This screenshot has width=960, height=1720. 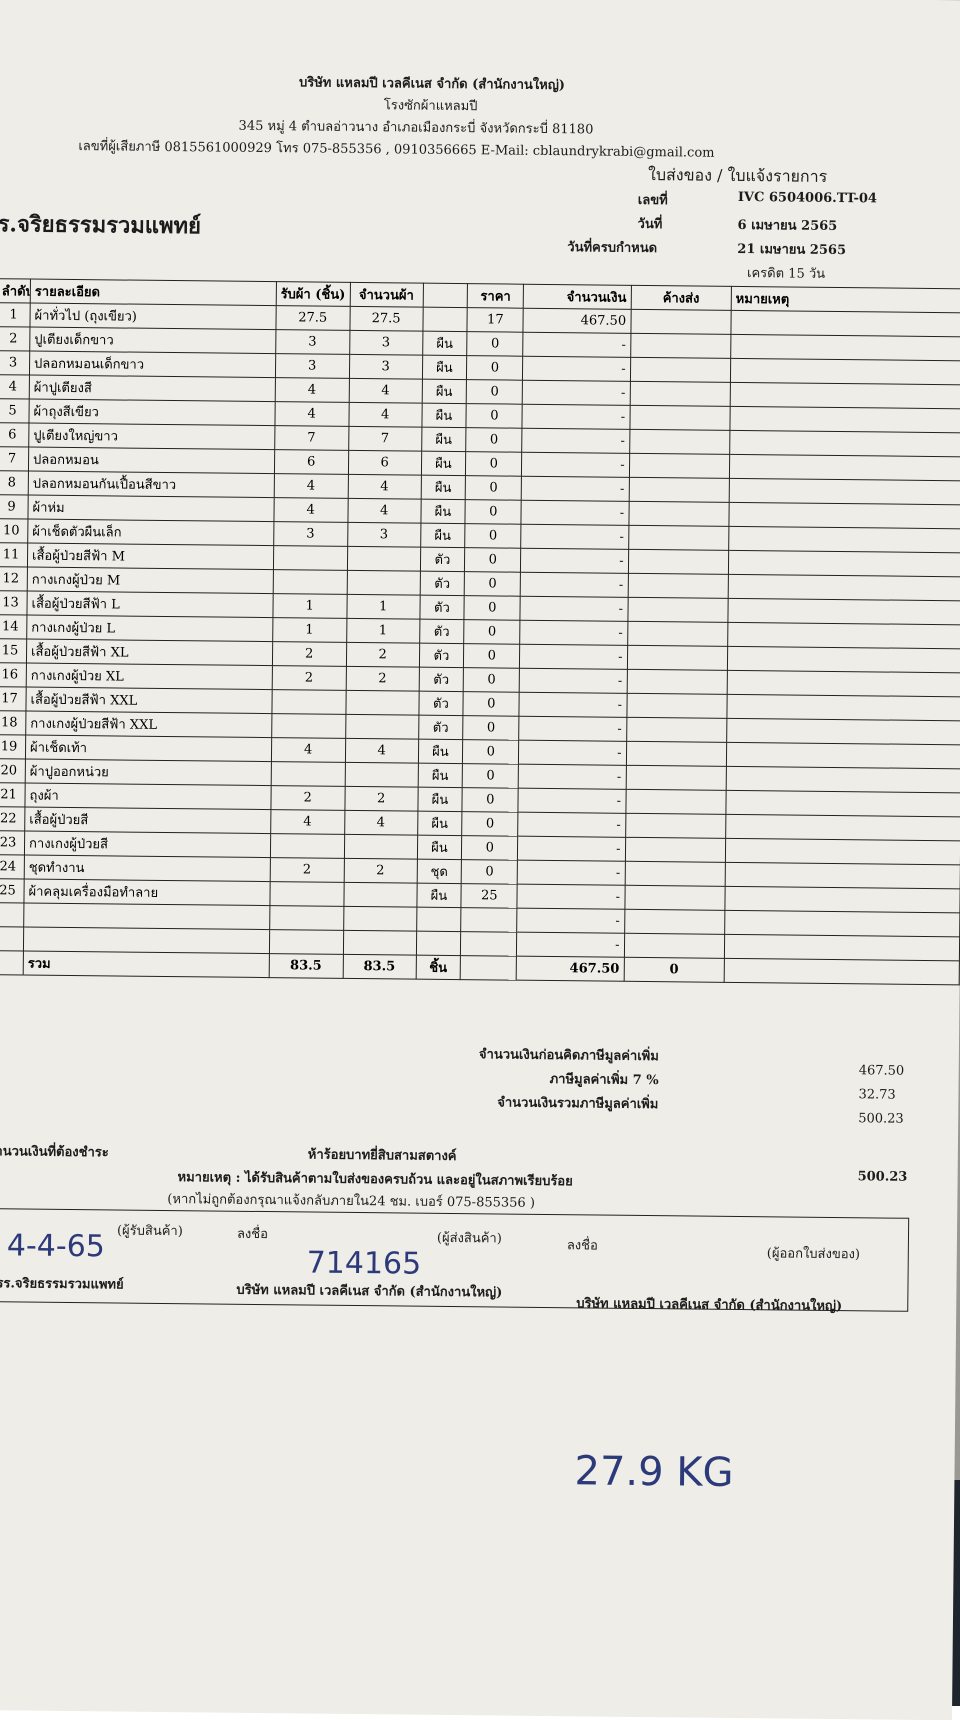 I want to click on cell: เสื้อผู้ป่วยสีฟ้า XL, so click(x=149, y=652).